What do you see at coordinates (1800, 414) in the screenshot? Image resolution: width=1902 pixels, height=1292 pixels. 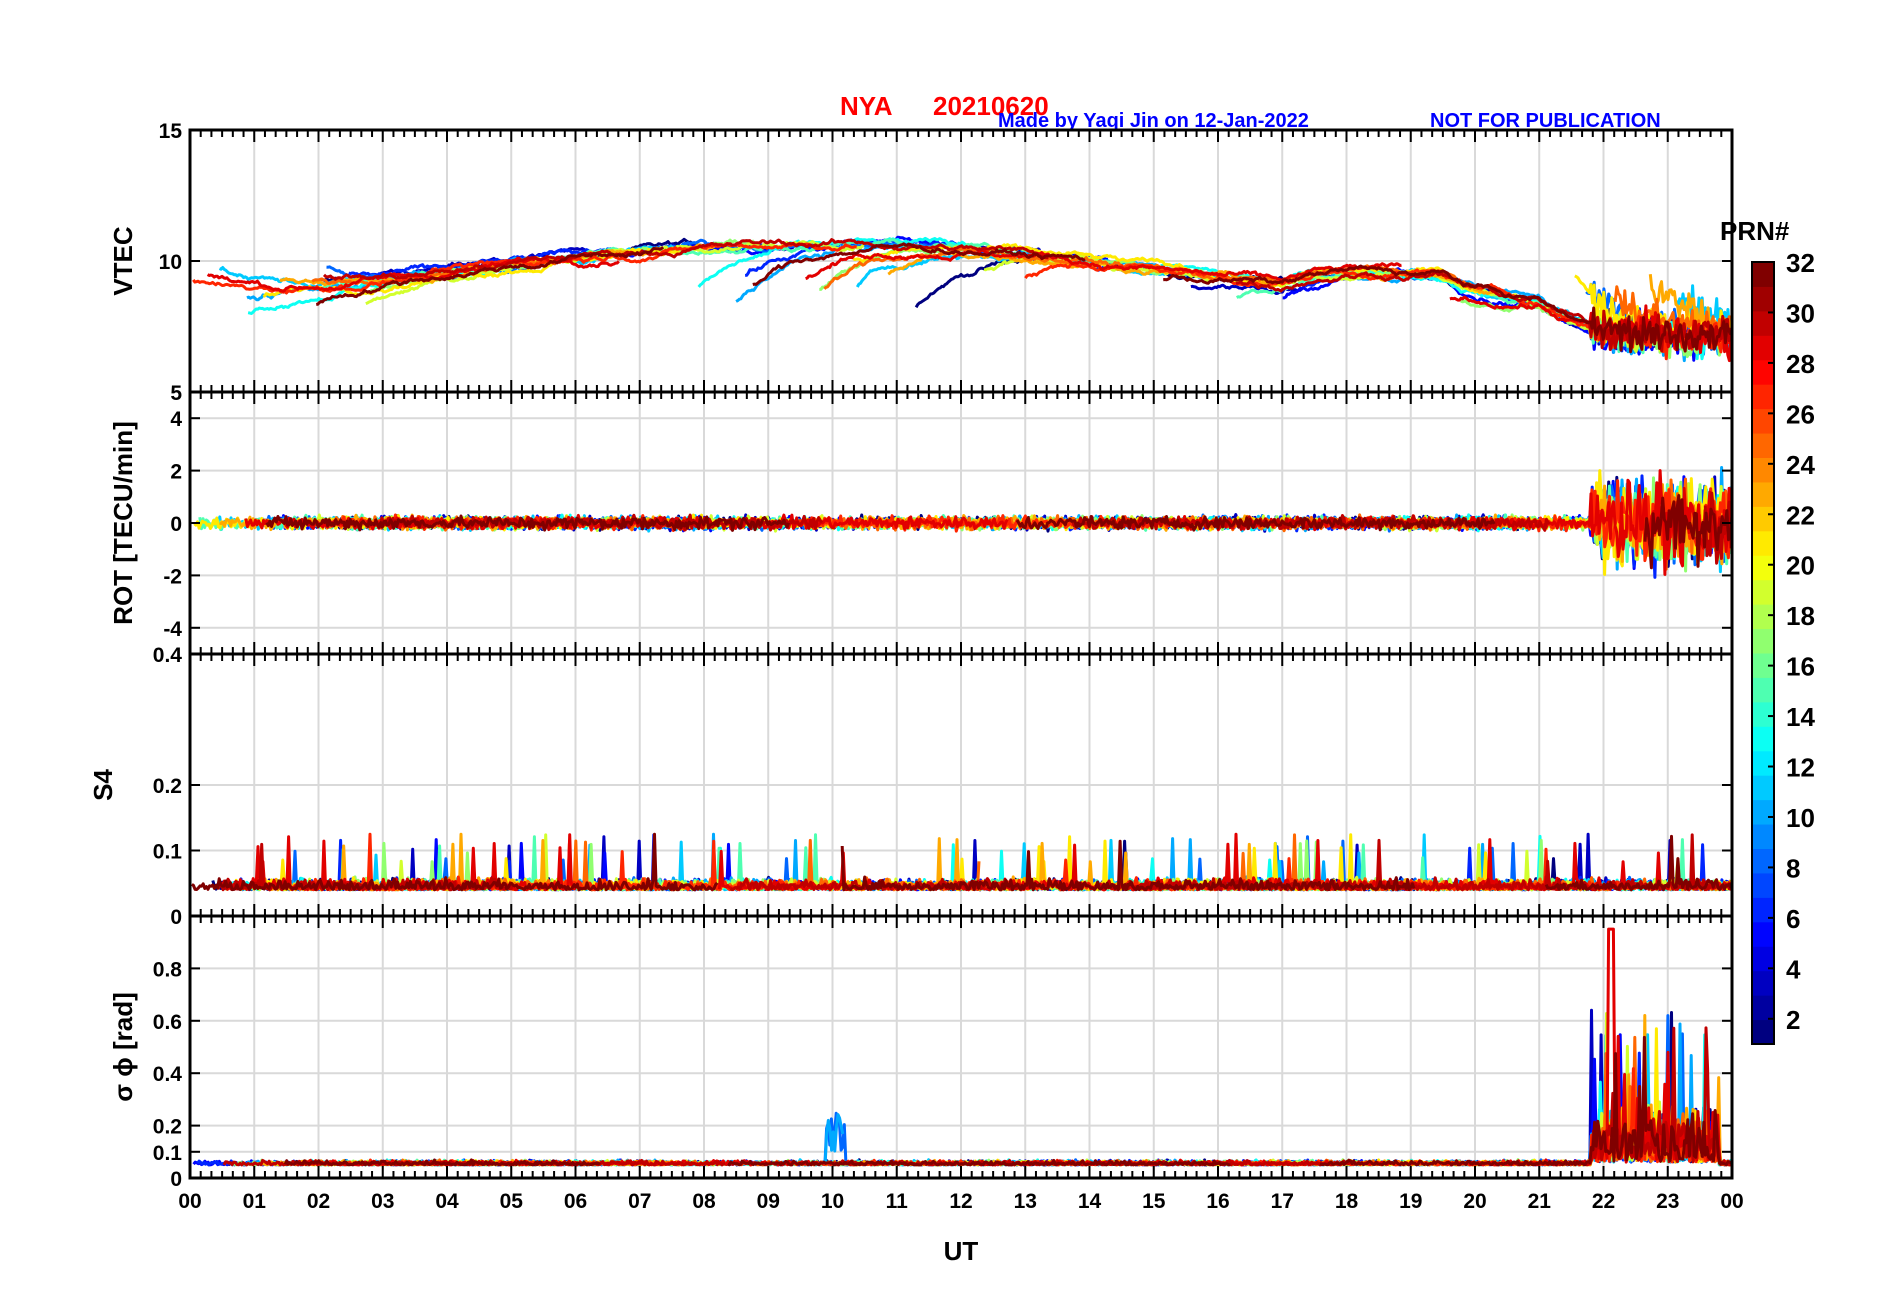 I see `colorbar-tick-label: 26` at bounding box center [1800, 414].